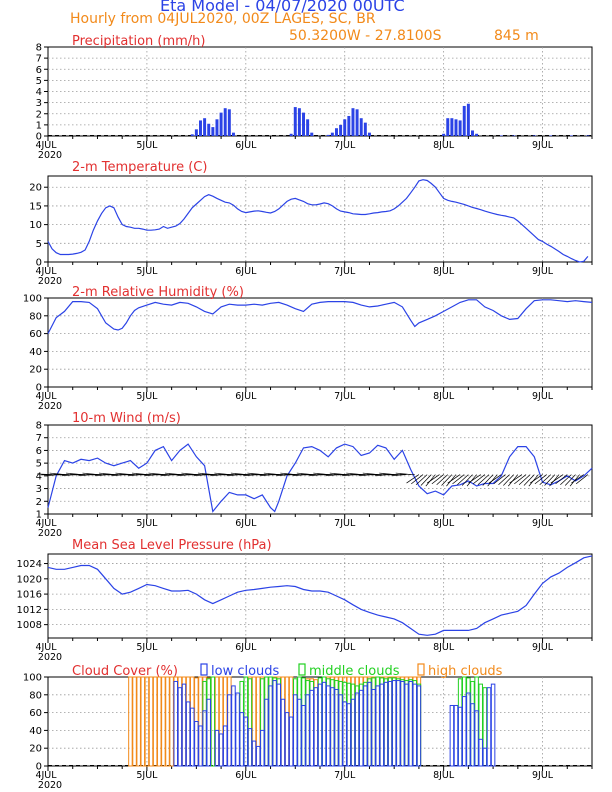 The height and width of the screenshot is (792, 612). What do you see at coordinates (39, 103) in the screenshot?
I see `y-tick-label: 3` at bounding box center [39, 103].